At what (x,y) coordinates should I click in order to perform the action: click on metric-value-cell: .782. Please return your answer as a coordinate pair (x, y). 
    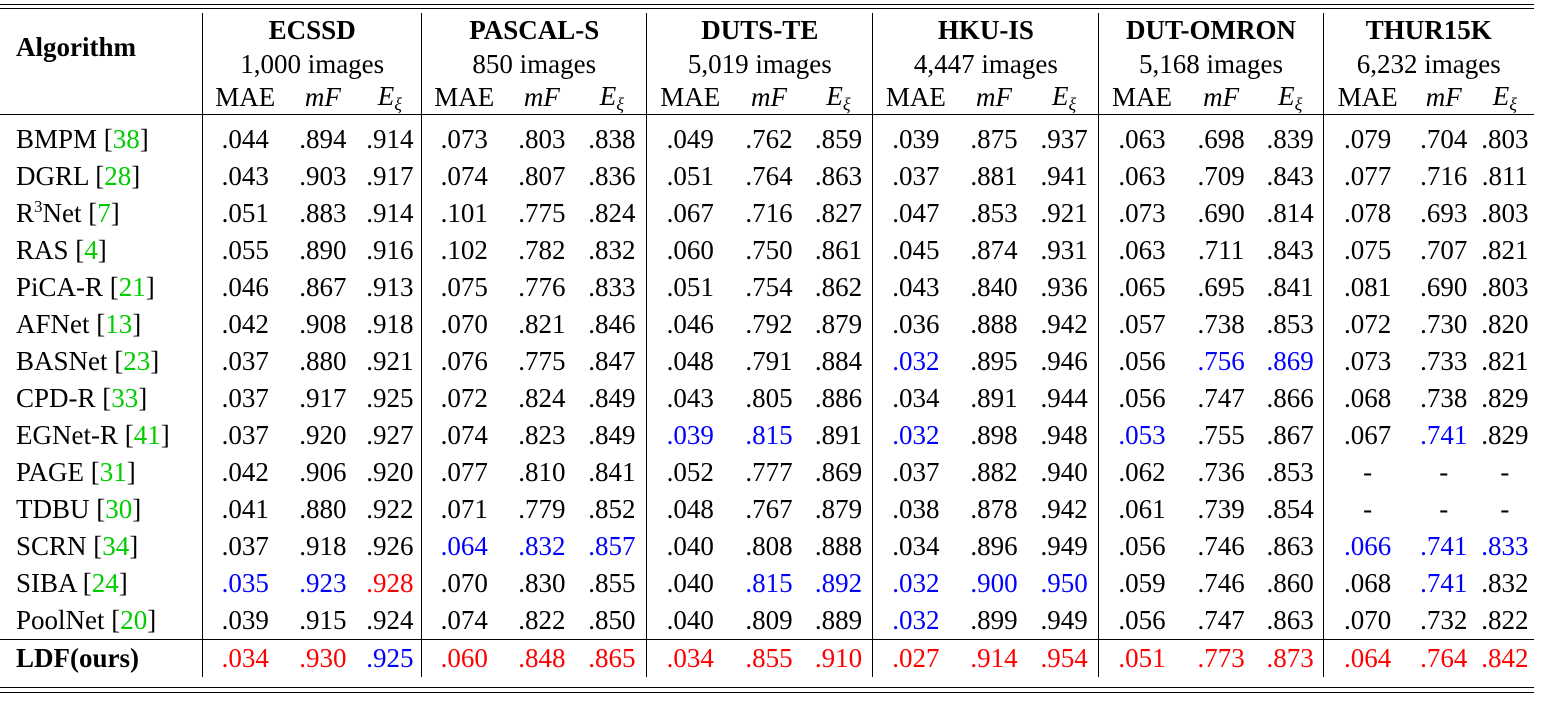
    Looking at the image, I should click on (541, 250).